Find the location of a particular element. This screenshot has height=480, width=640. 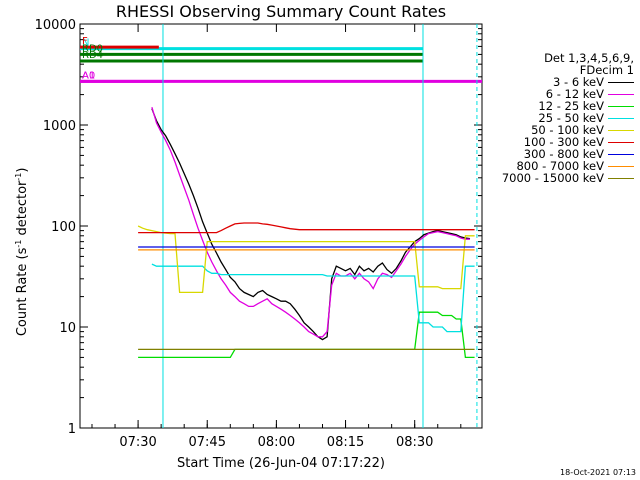

y-tick-label: 100 is located at coordinates (63, 227).